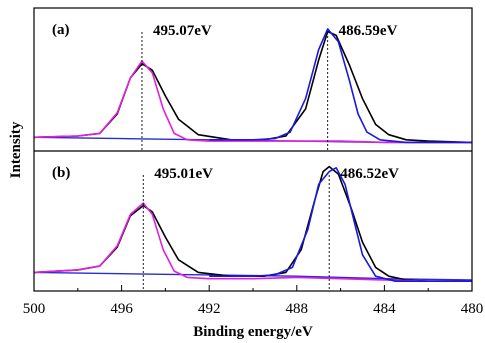 The width and height of the screenshot is (485, 343). What do you see at coordinates (472, 309) in the screenshot?
I see `x-tick-label: 480` at bounding box center [472, 309].